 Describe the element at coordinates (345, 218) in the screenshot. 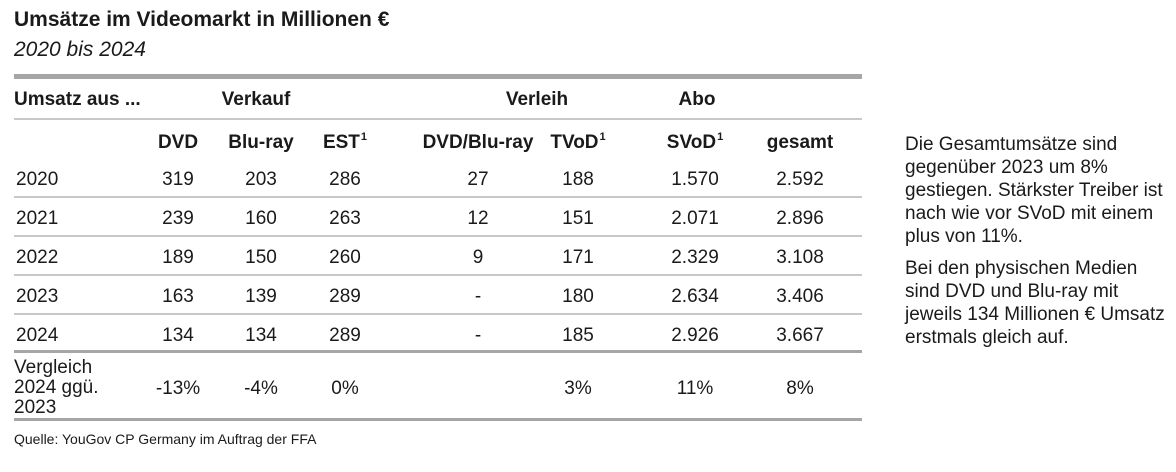

I see `table-cell: 263` at that location.